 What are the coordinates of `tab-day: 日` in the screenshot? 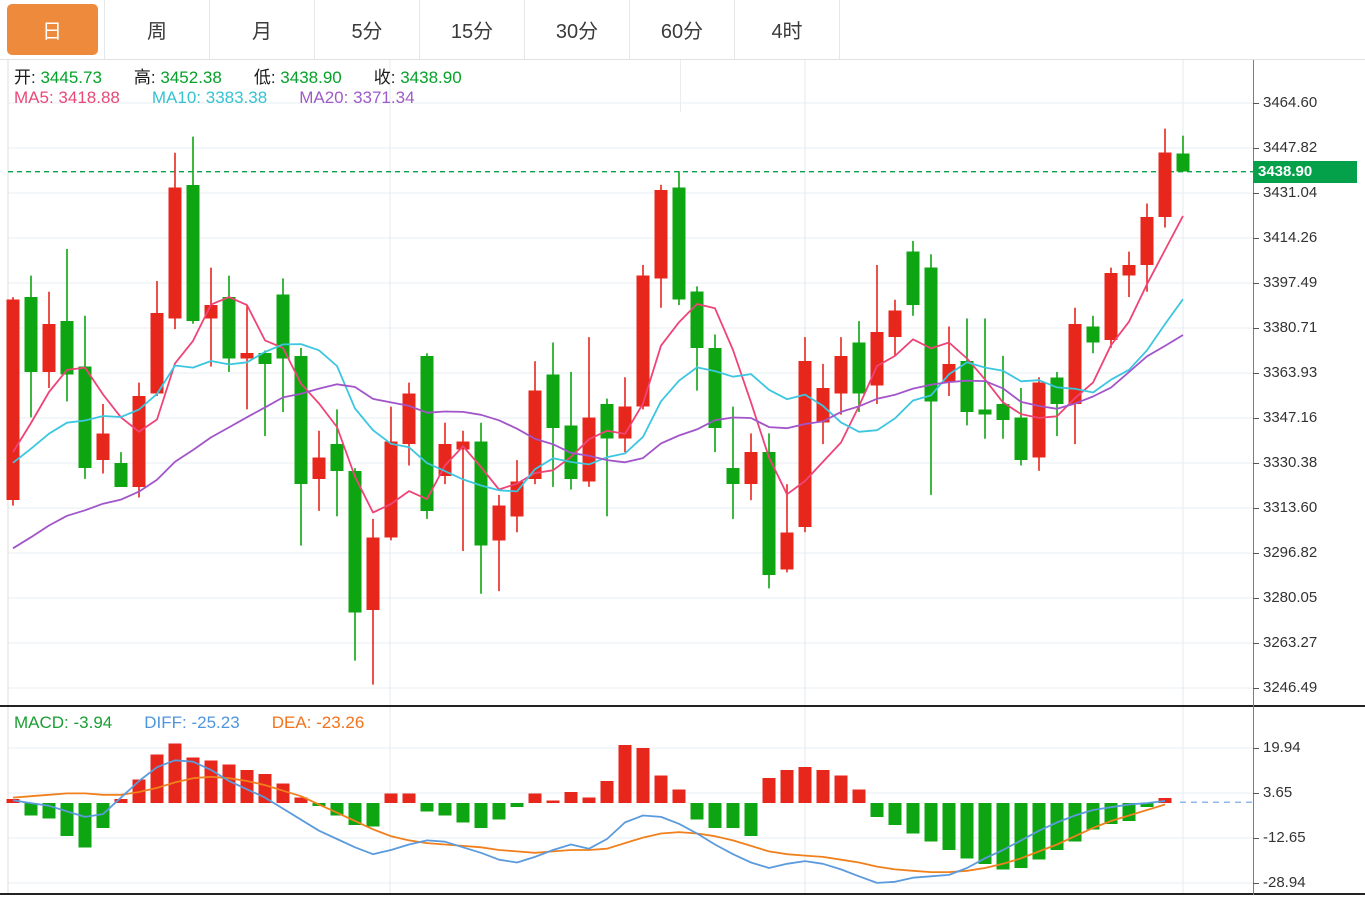 It's located at (52, 29).